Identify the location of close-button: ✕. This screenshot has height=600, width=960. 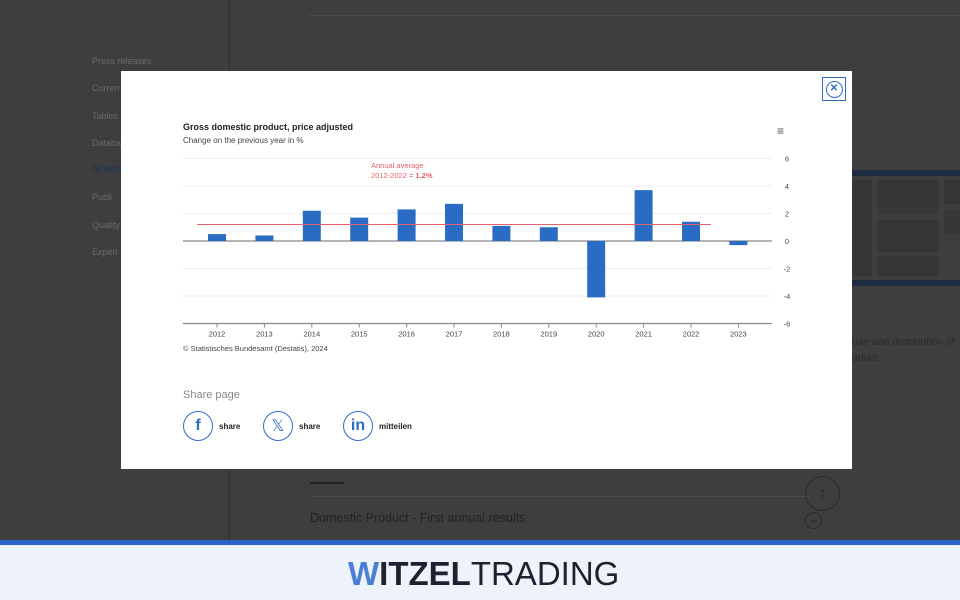
(834, 89).